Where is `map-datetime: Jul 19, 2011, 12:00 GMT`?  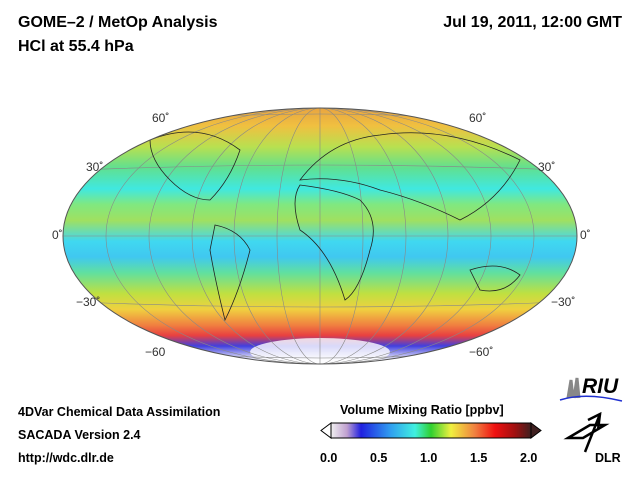
map-datetime: Jul 19, 2011, 12:00 GMT is located at coordinates (532, 22).